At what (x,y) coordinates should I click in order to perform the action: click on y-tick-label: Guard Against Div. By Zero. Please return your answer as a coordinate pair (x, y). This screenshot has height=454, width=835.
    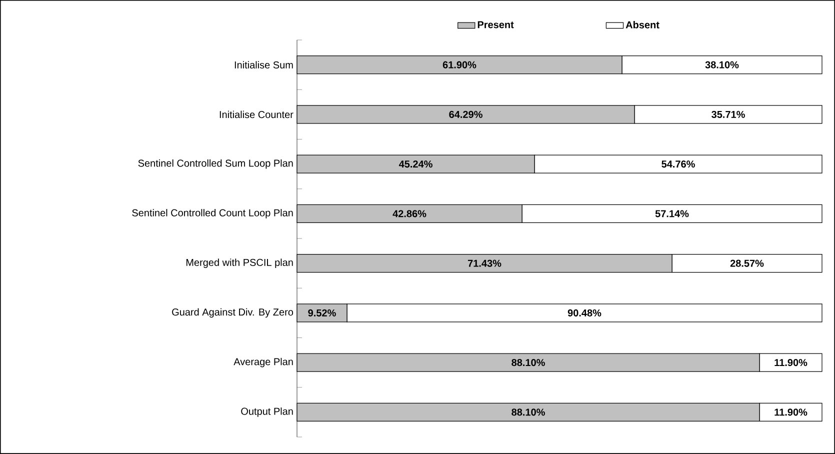
    Looking at the image, I should click on (233, 313).